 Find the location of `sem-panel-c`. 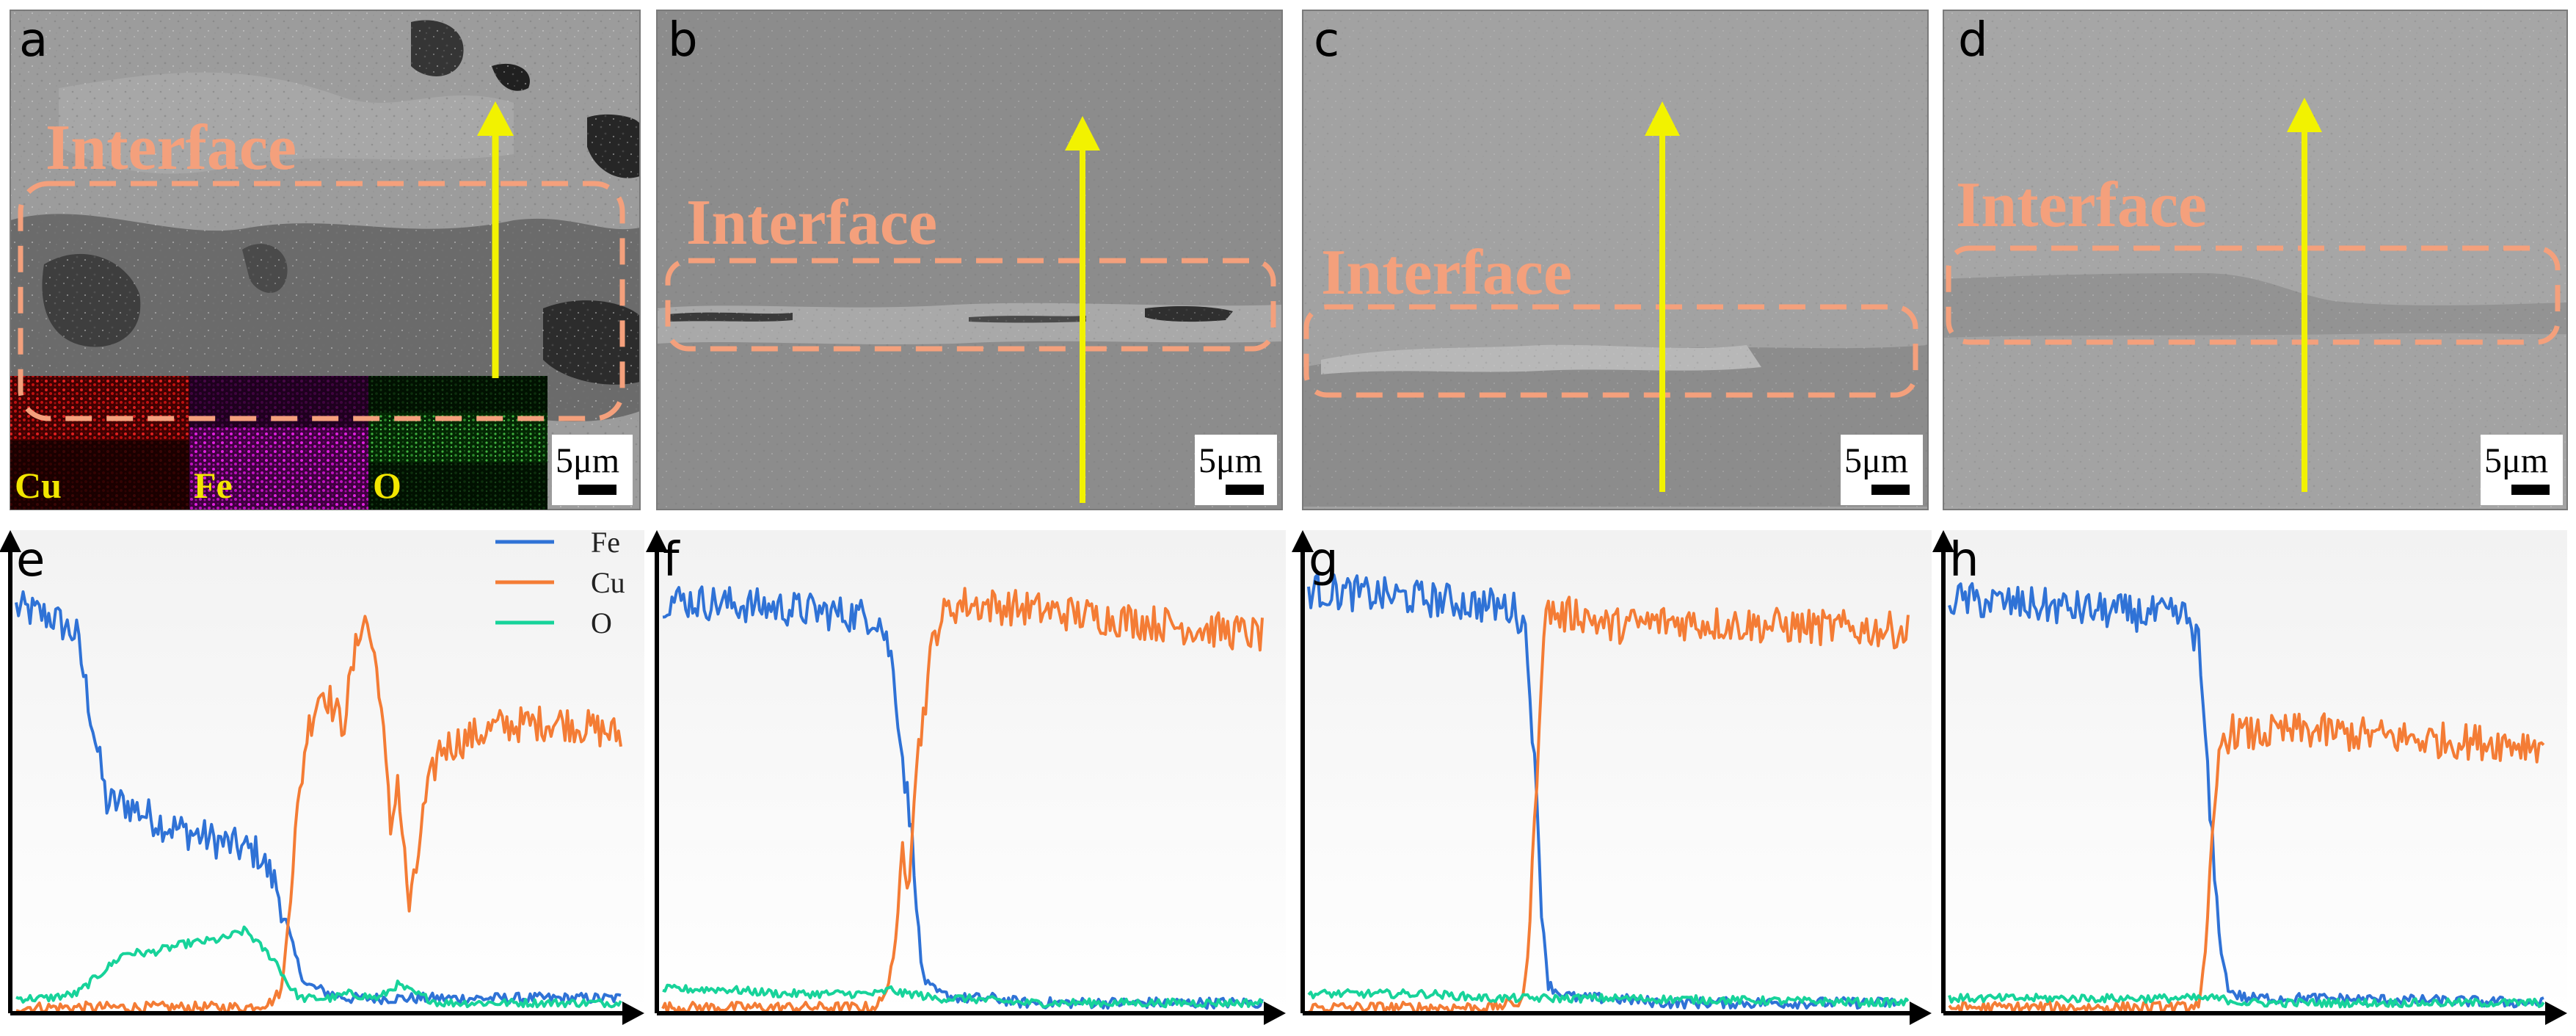

sem-panel-c is located at coordinates (1615, 260).